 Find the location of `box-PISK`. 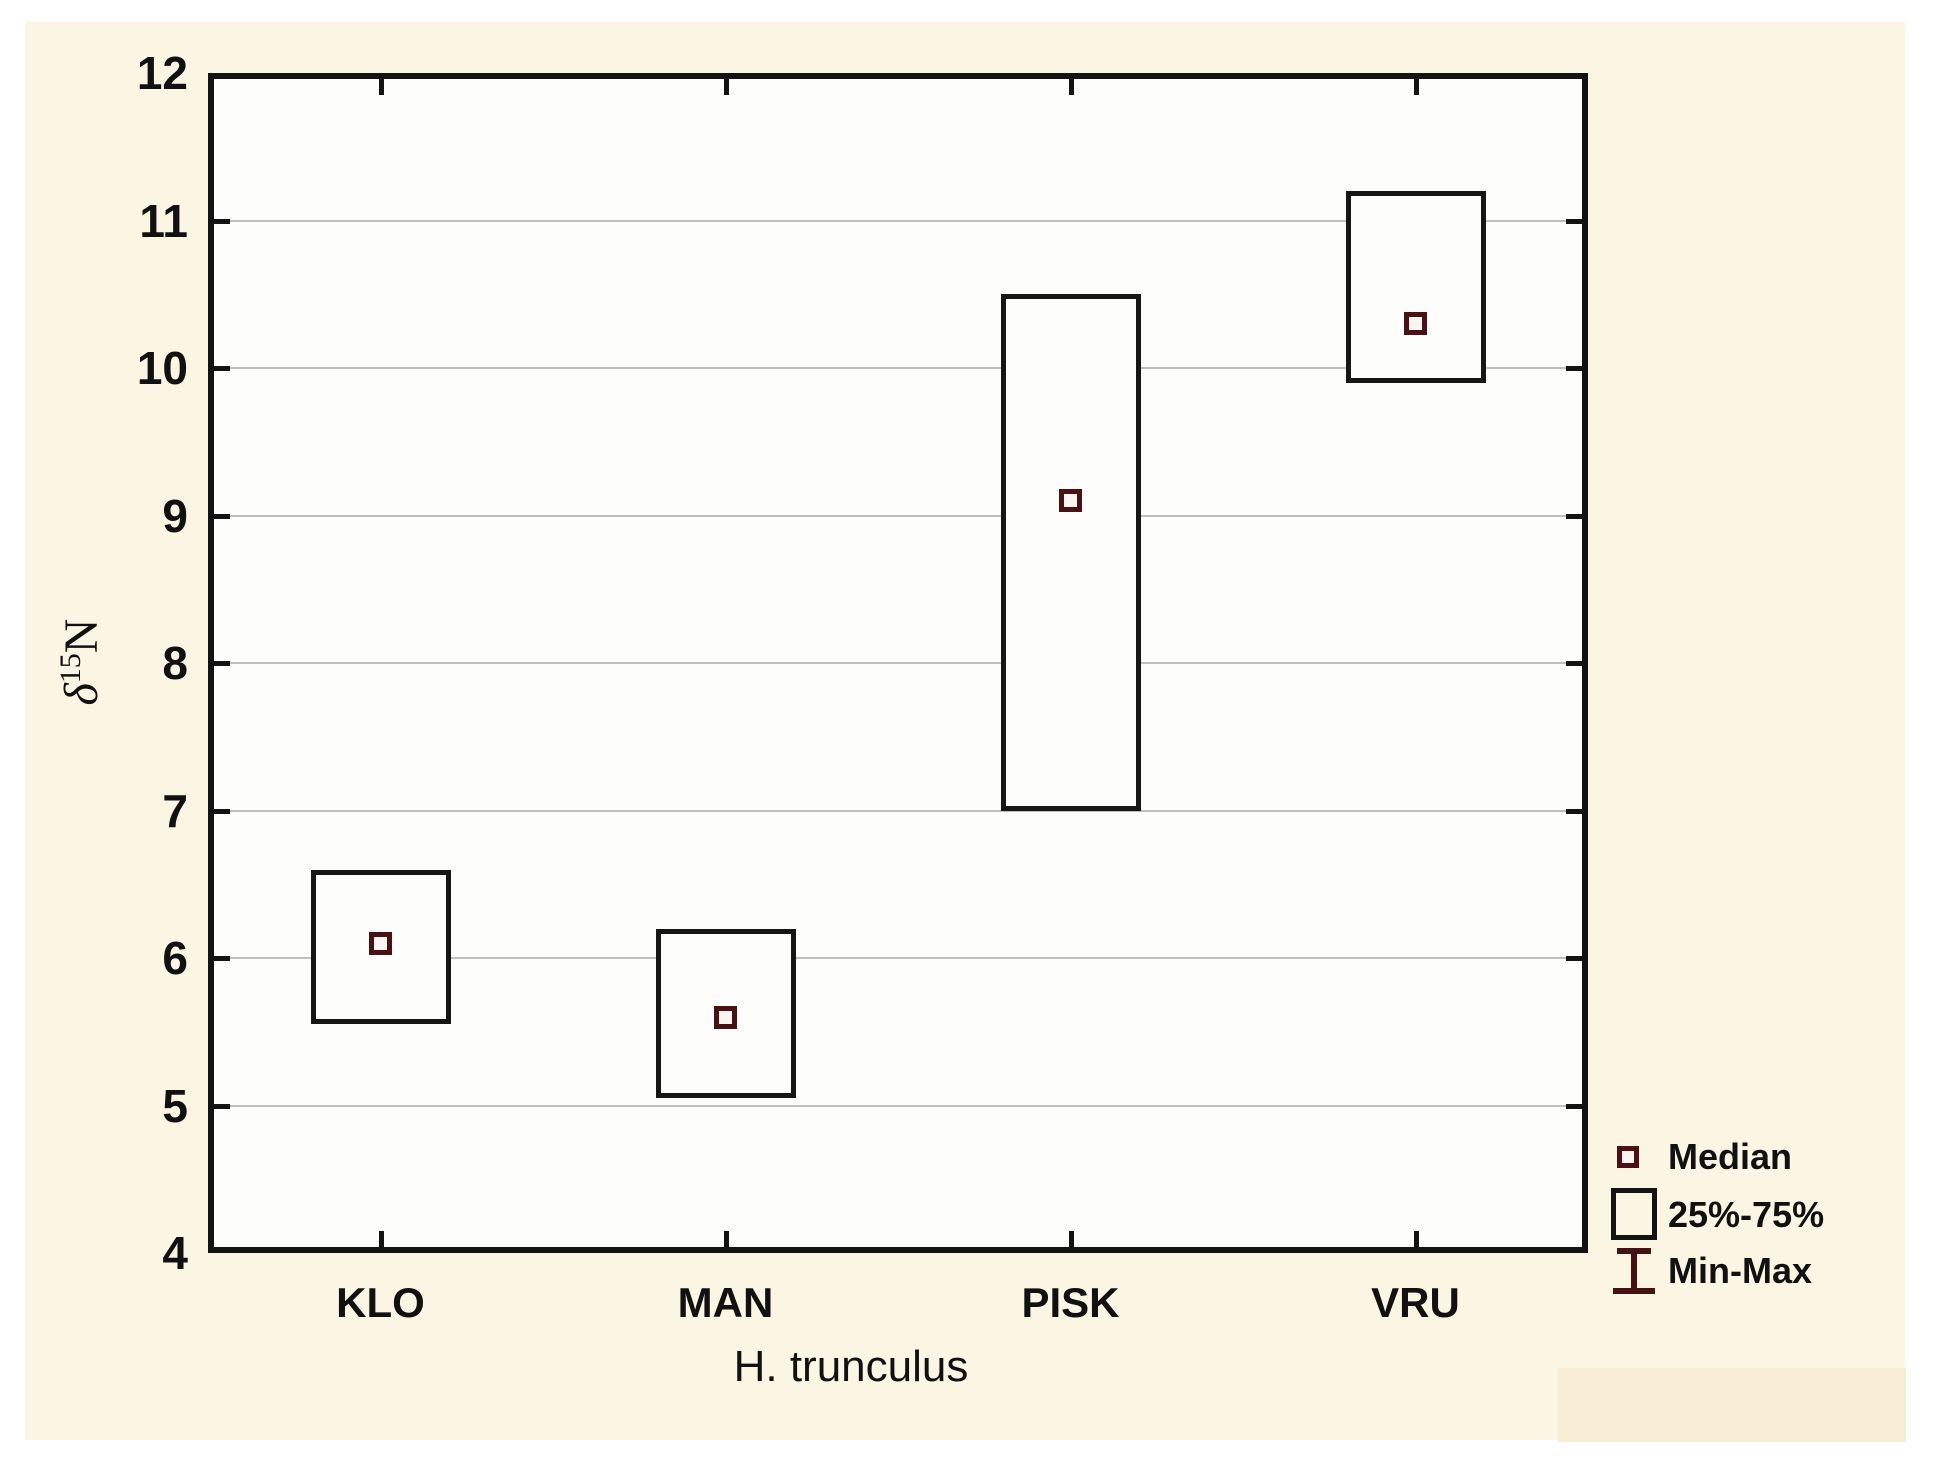

box-PISK is located at coordinates (1070, 552).